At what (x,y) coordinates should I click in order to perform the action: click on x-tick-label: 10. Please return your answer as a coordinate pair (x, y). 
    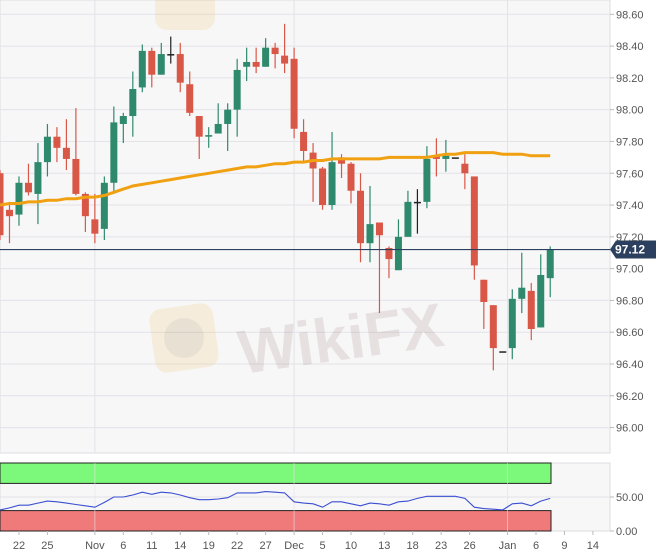
    Looking at the image, I should click on (351, 546).